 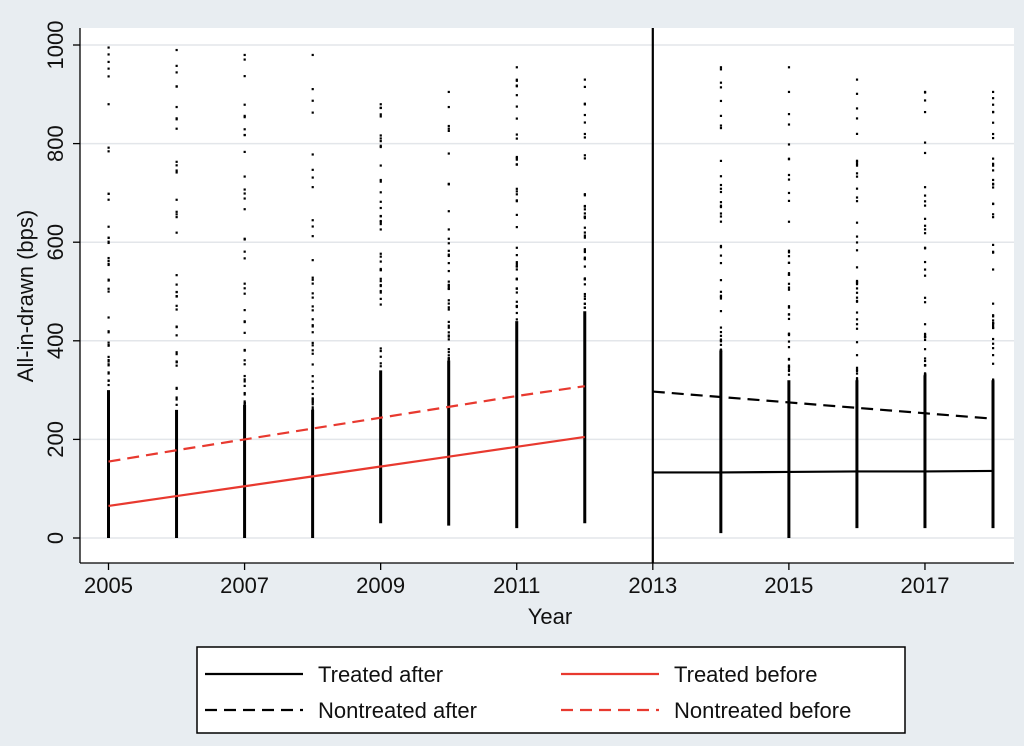 What do you see at coordinates (55, 242) in the screenshot?
I see `y-tick-label: 600` at bounding box center [55, 242].